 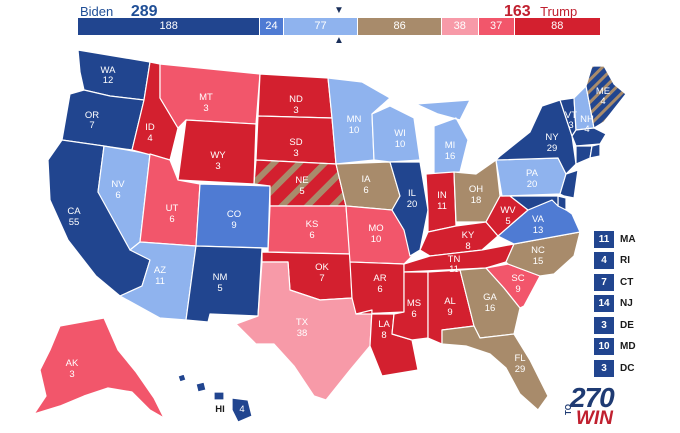 What do you see at coordinates (302, 322) in the screenshot?
I see `label-TX-abbr: TX` at bounding box center [302, 322].